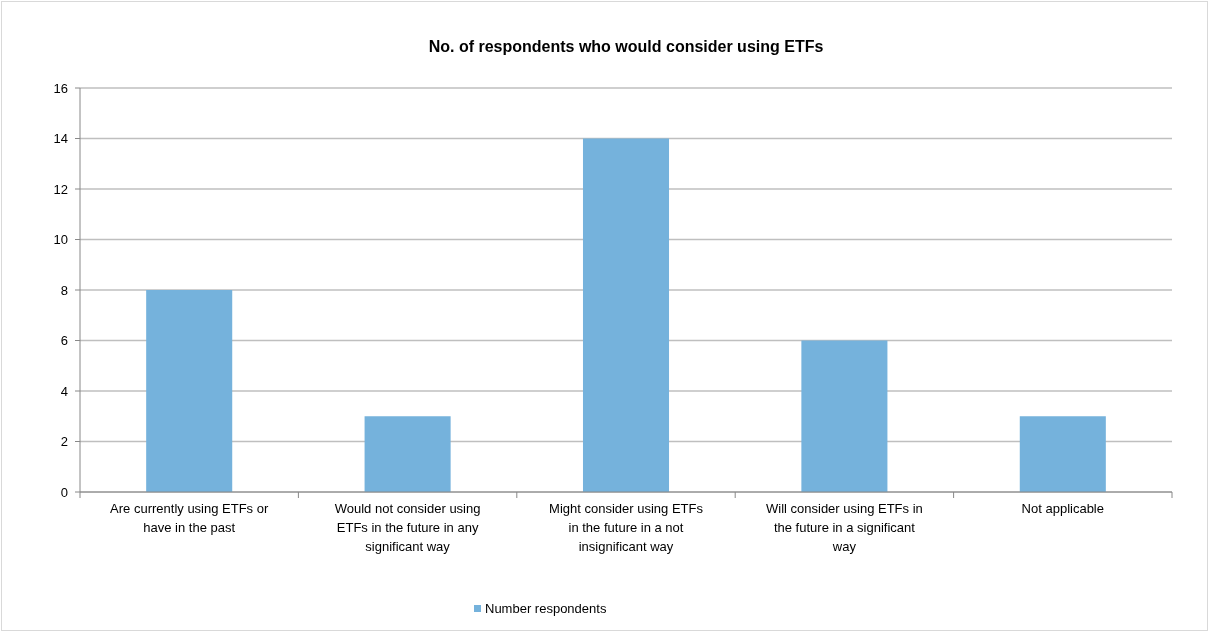  Describe the element at coordinates (60, 240) in the screenshot. I see `y-tick-label: 10` at that location.